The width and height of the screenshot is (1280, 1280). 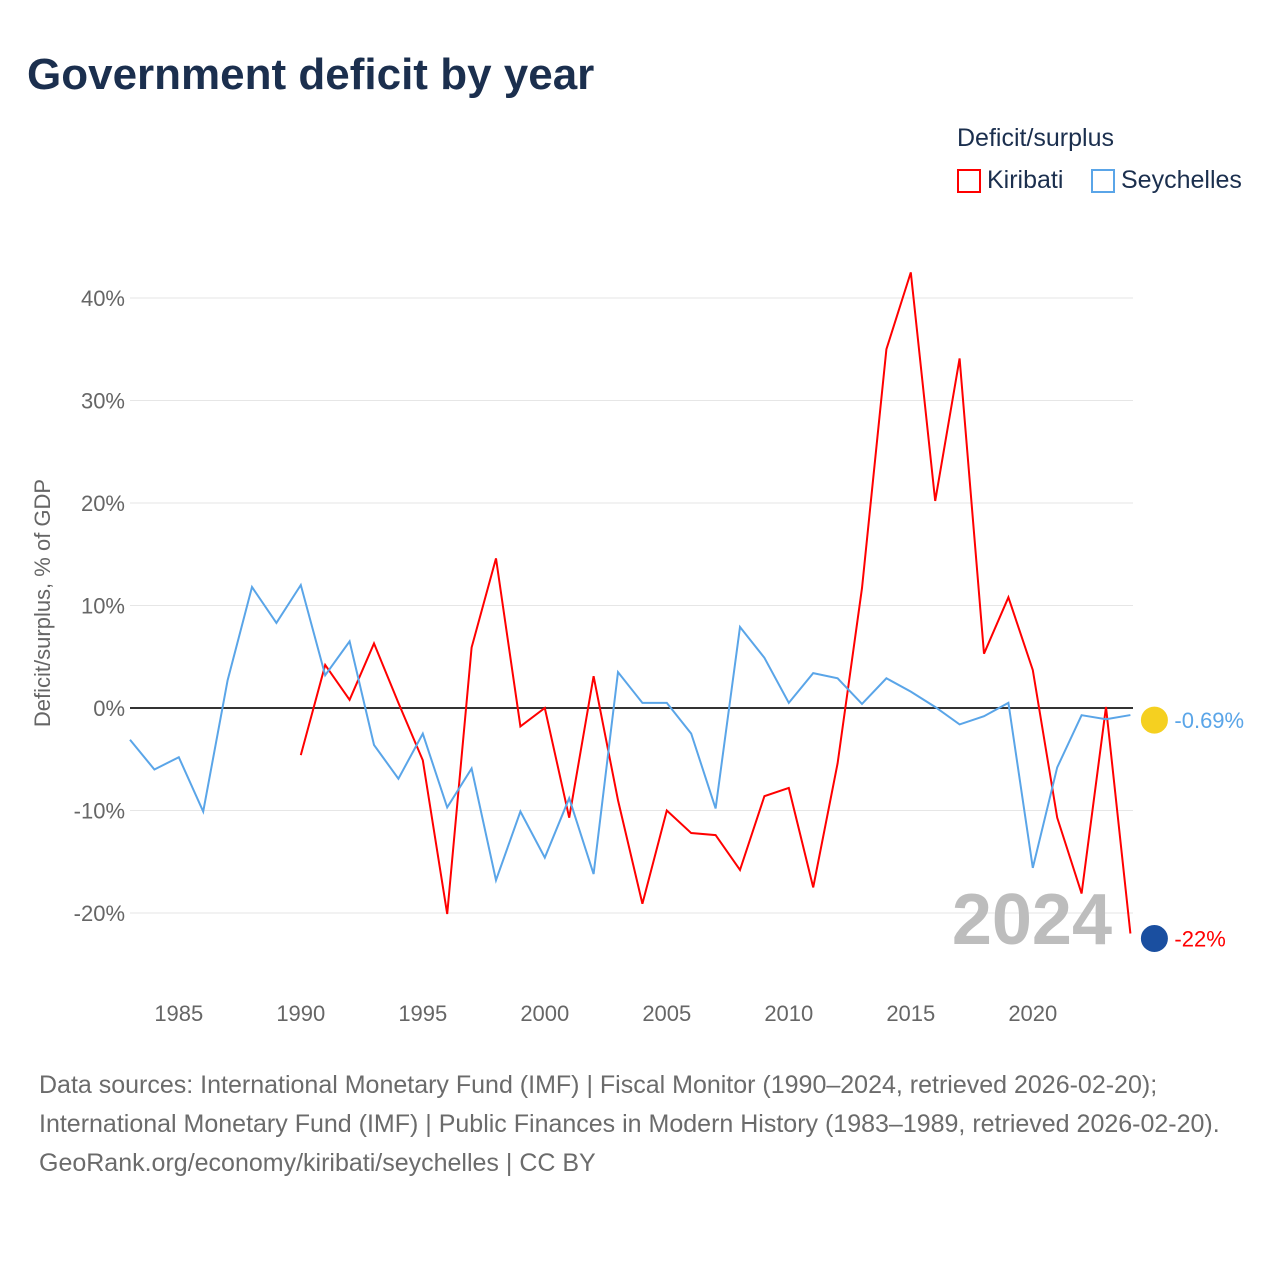 What do you see at coordinates (99, 811) in the screenshot?
I see `y-tick-label: -10%` at bounding box center [99, 811].